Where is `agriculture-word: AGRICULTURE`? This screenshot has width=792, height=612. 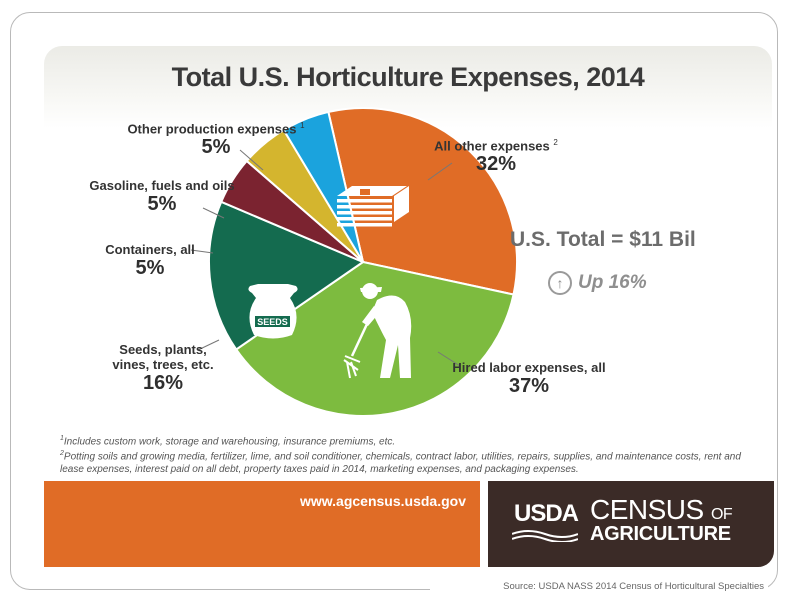 agriculture-word: AGRICULTURE is located at coordinates (660, 534).